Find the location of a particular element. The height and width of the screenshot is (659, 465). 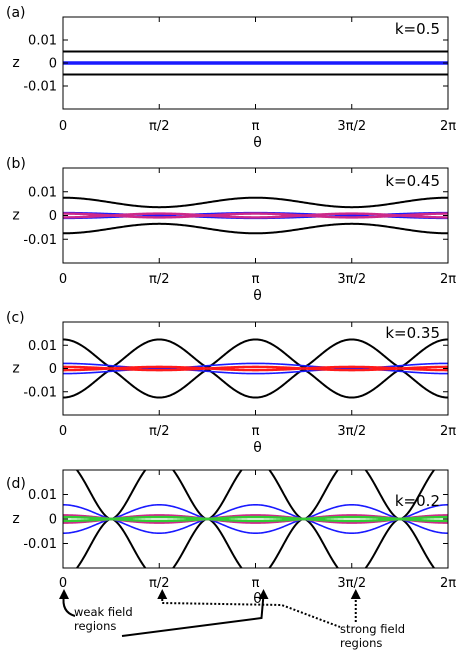

series-red-2-upper is located at coordinates (255, 367).